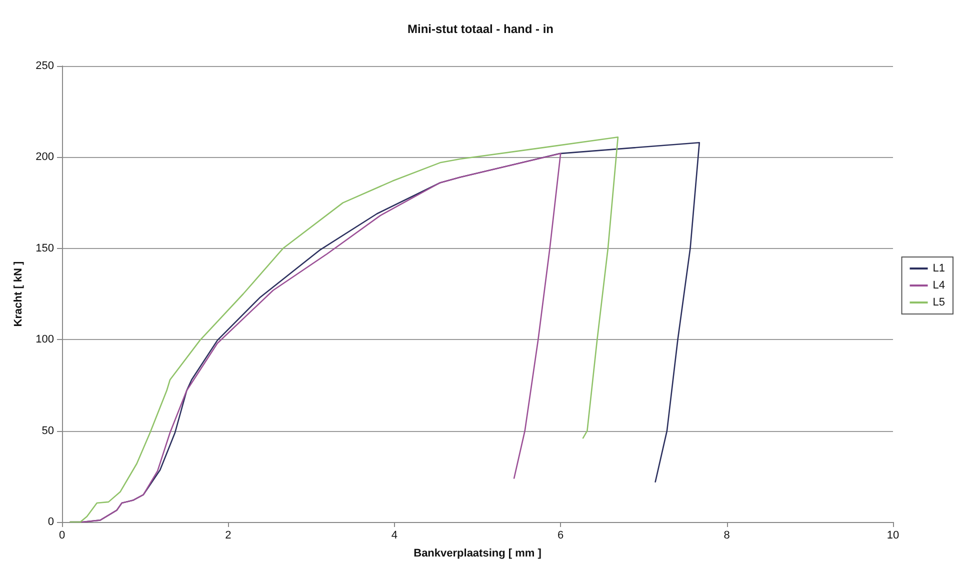 The width and height of the screenshot is (961, 571). What do you see at coordinates (45, 66) in the screenshot?
I see `y-tick-label: 250` at bounding box center [45, 66].